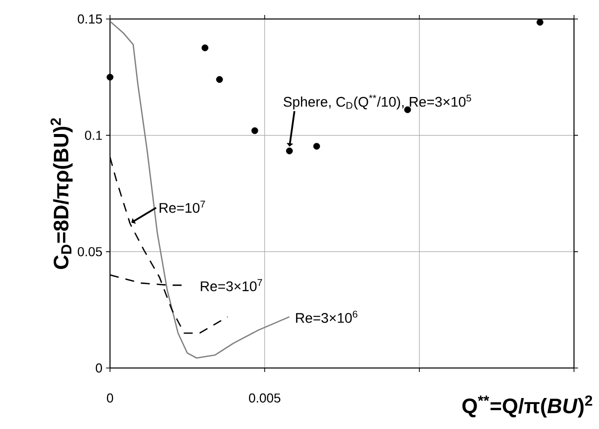 This screenshot has width=599, height=429. Describe the element at coordinates (61, 193) in the screenshot. I see `y-axis-title: C$_{D}$=8D/πρ(BU)$^{2}$` at that location.